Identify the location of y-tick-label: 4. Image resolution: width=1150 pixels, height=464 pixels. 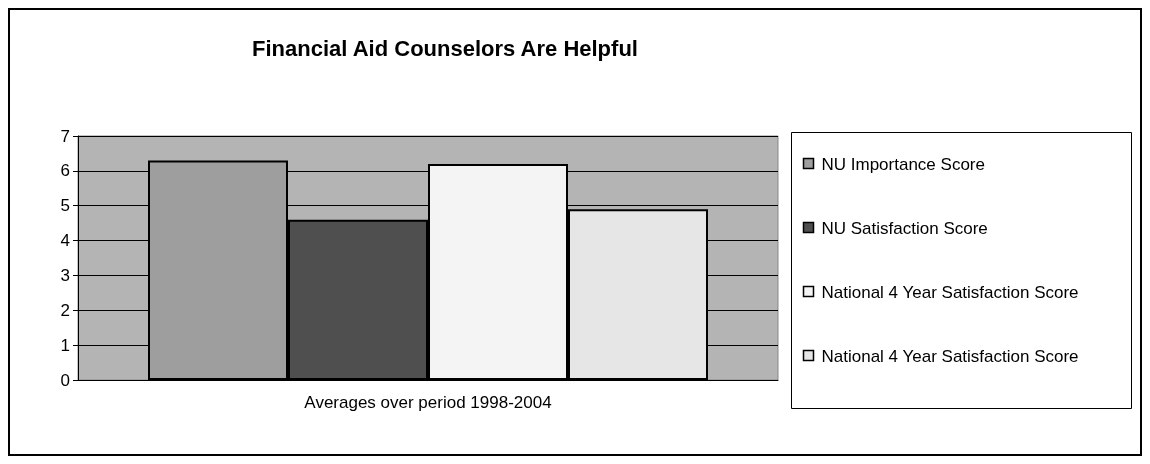
(65, 241).